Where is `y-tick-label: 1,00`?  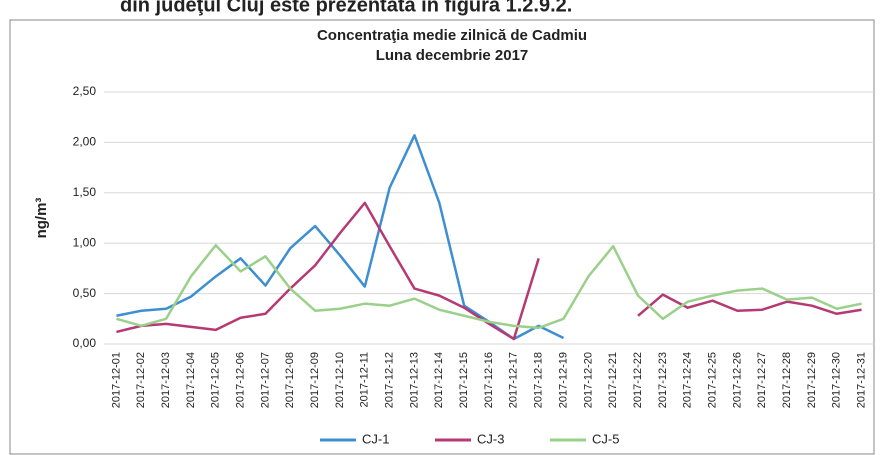
y-tick-label: 1,00 is located at coordinates (85, 242).